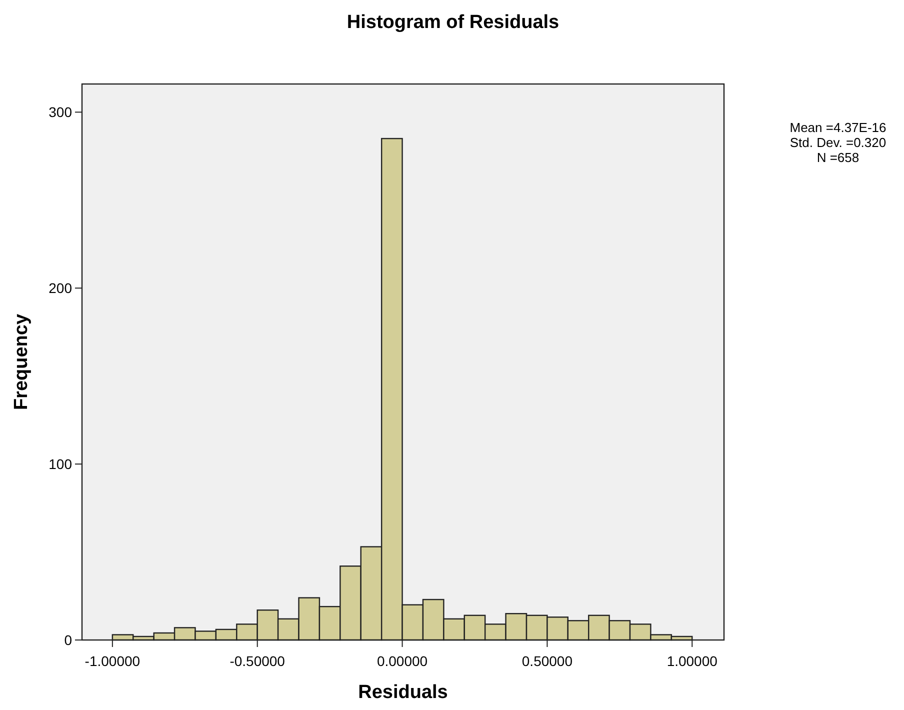  What do you see at coordinates (402, 661) in the screenshot?
I see `x-tick-label: 0.00000` at bounding box center [402, 661].